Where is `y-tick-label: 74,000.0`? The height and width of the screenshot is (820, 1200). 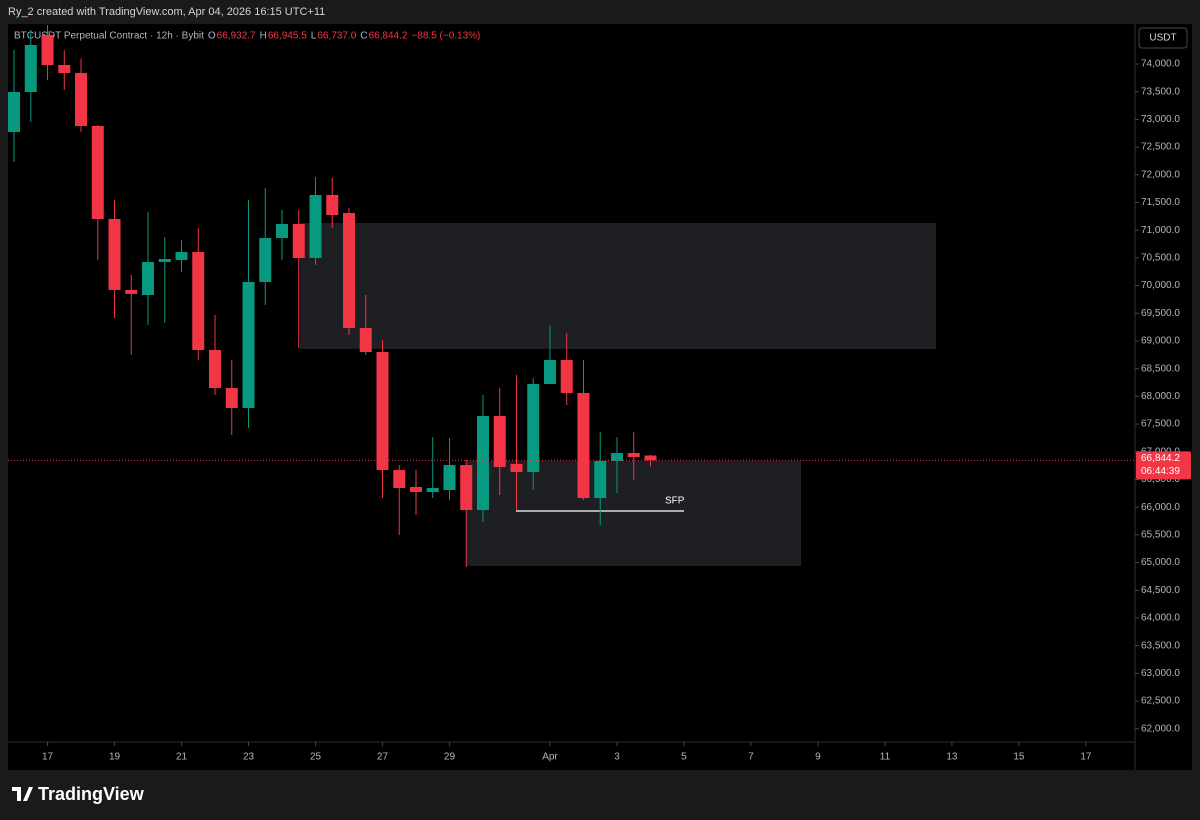
y-tick-label: 74,000.0 is located at coordinates (1160, 64).